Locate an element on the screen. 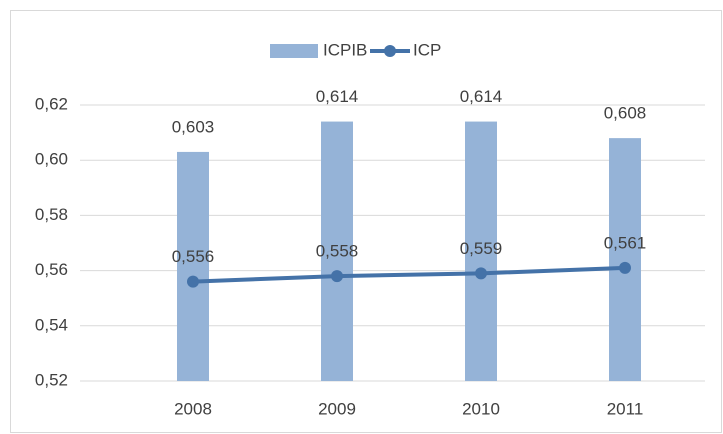 Image resolution: width=723 pixels, height=434 pixels. x-tick-label: 2010 is located at coordinates (481, 408).